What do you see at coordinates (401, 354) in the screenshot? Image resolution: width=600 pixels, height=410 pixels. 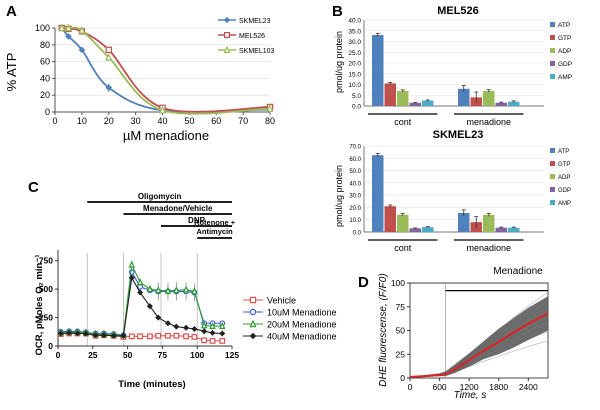 I see `panel-d-ytick-label: 25` at bounding box center [401, 354].